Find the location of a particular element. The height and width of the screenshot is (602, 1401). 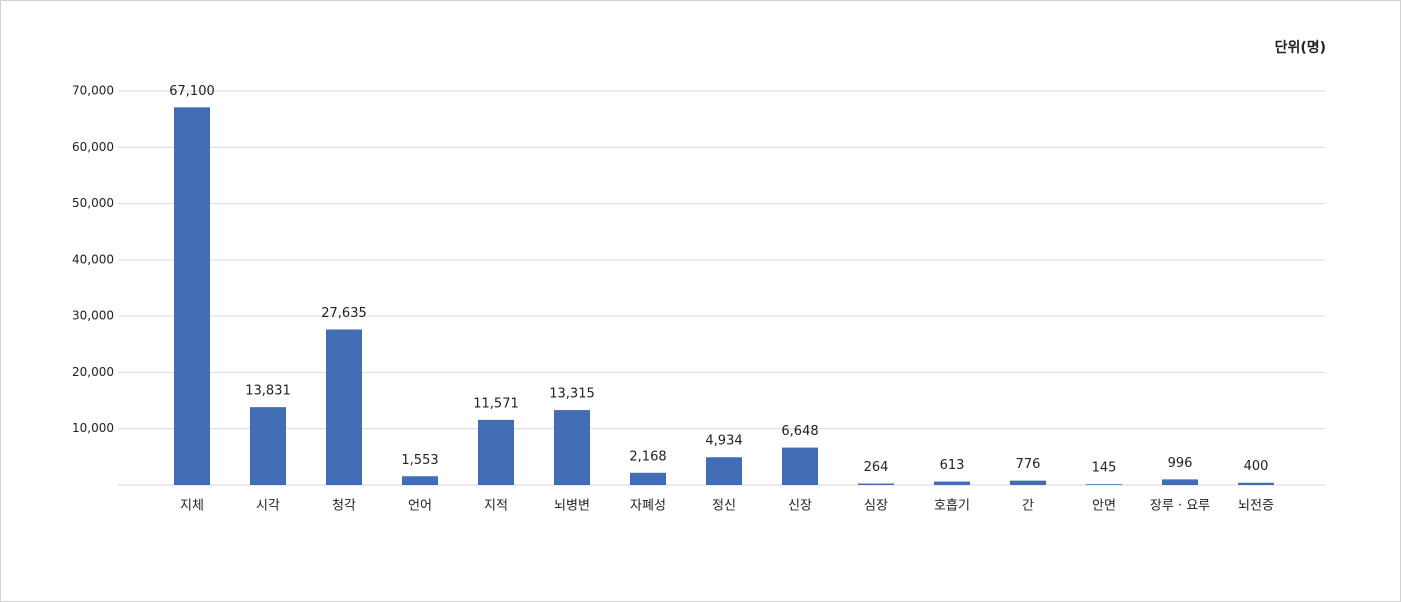

x-tick-label: 정신 is located at coordinates (724, 506).